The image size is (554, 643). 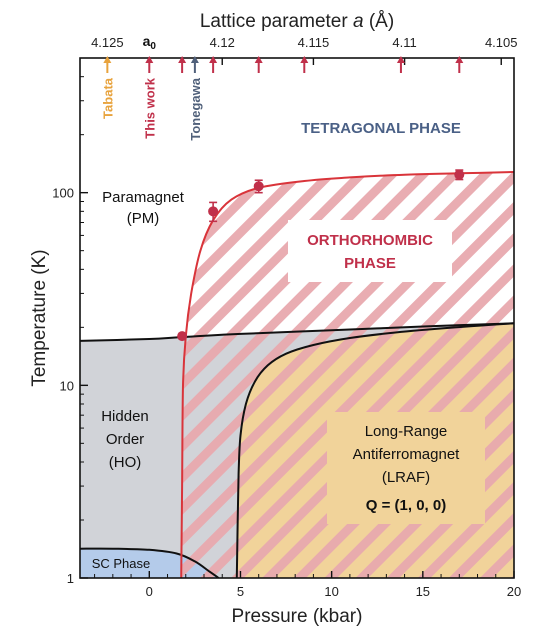 I want to click on y-axis-ticks: 1 10 100, so click(x=70, y=321).